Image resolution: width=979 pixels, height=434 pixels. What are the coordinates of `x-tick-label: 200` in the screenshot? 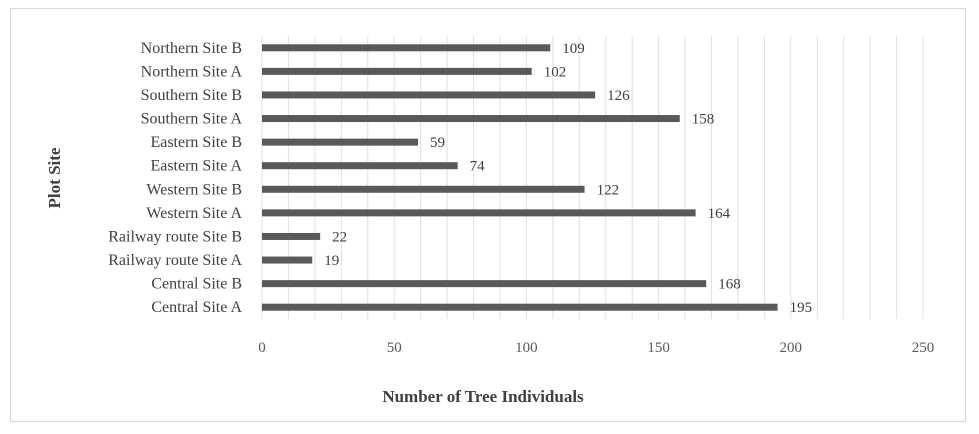 It's located at (791, 348).